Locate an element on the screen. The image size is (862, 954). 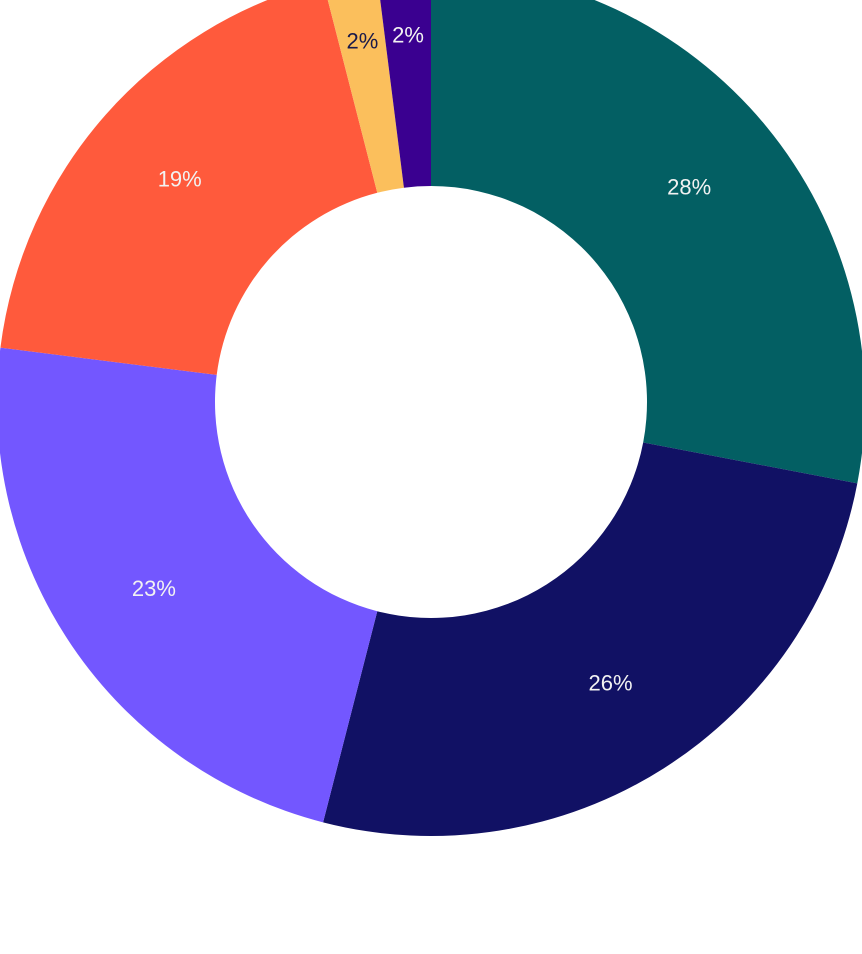
slice-label: 26% is located at coordinates (610, 683).